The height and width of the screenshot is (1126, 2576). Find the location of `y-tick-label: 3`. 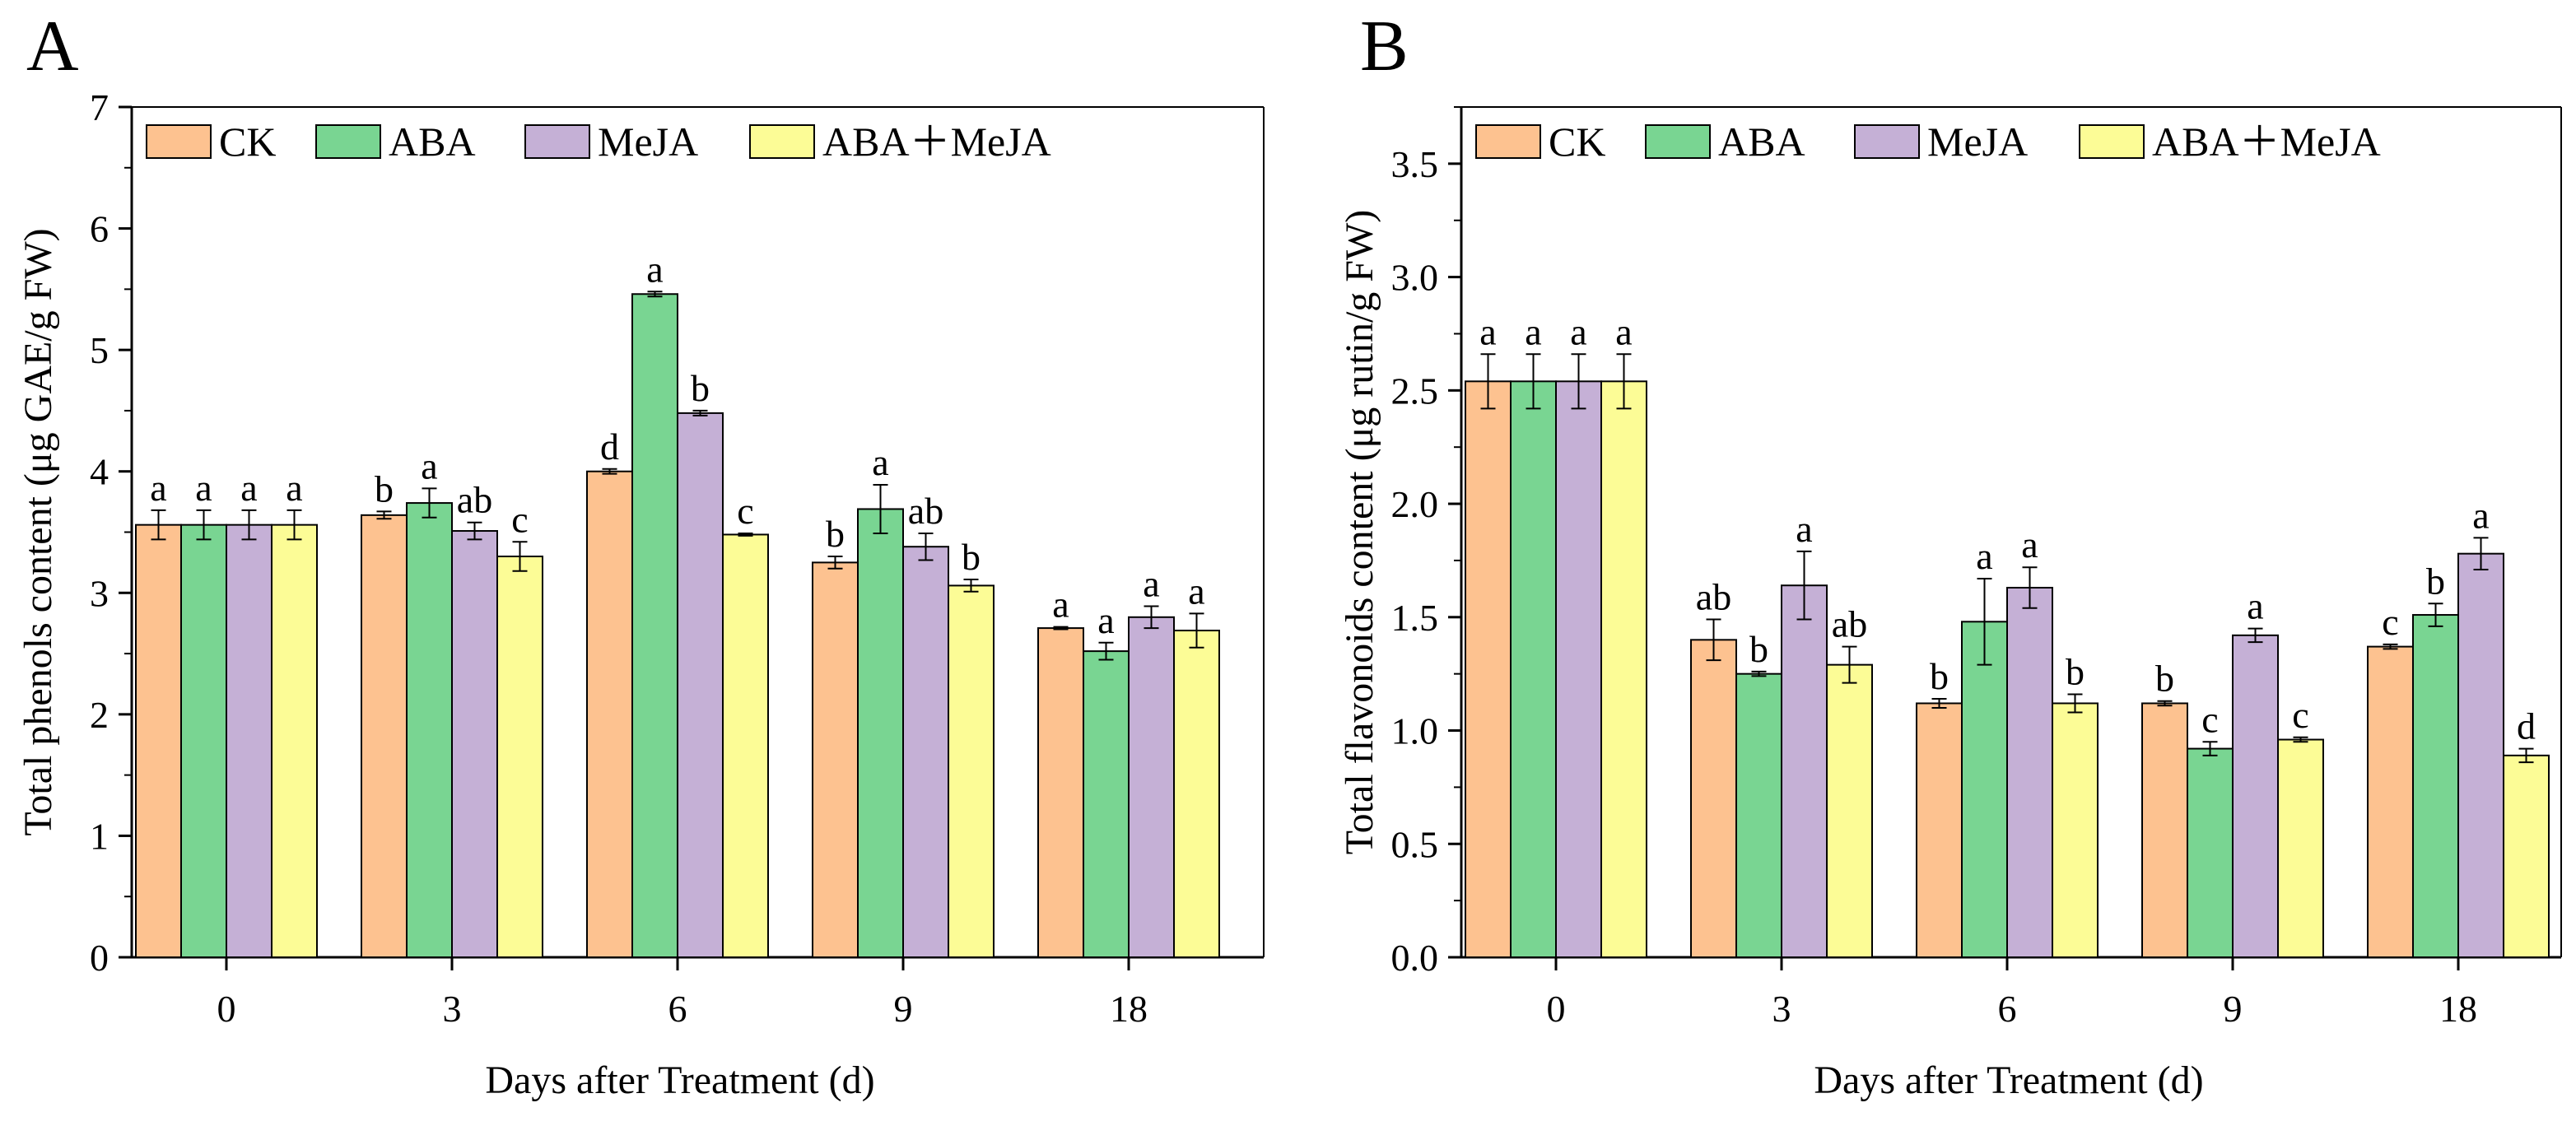

y-tick-label: 3 is located at coordinates (99, 593).